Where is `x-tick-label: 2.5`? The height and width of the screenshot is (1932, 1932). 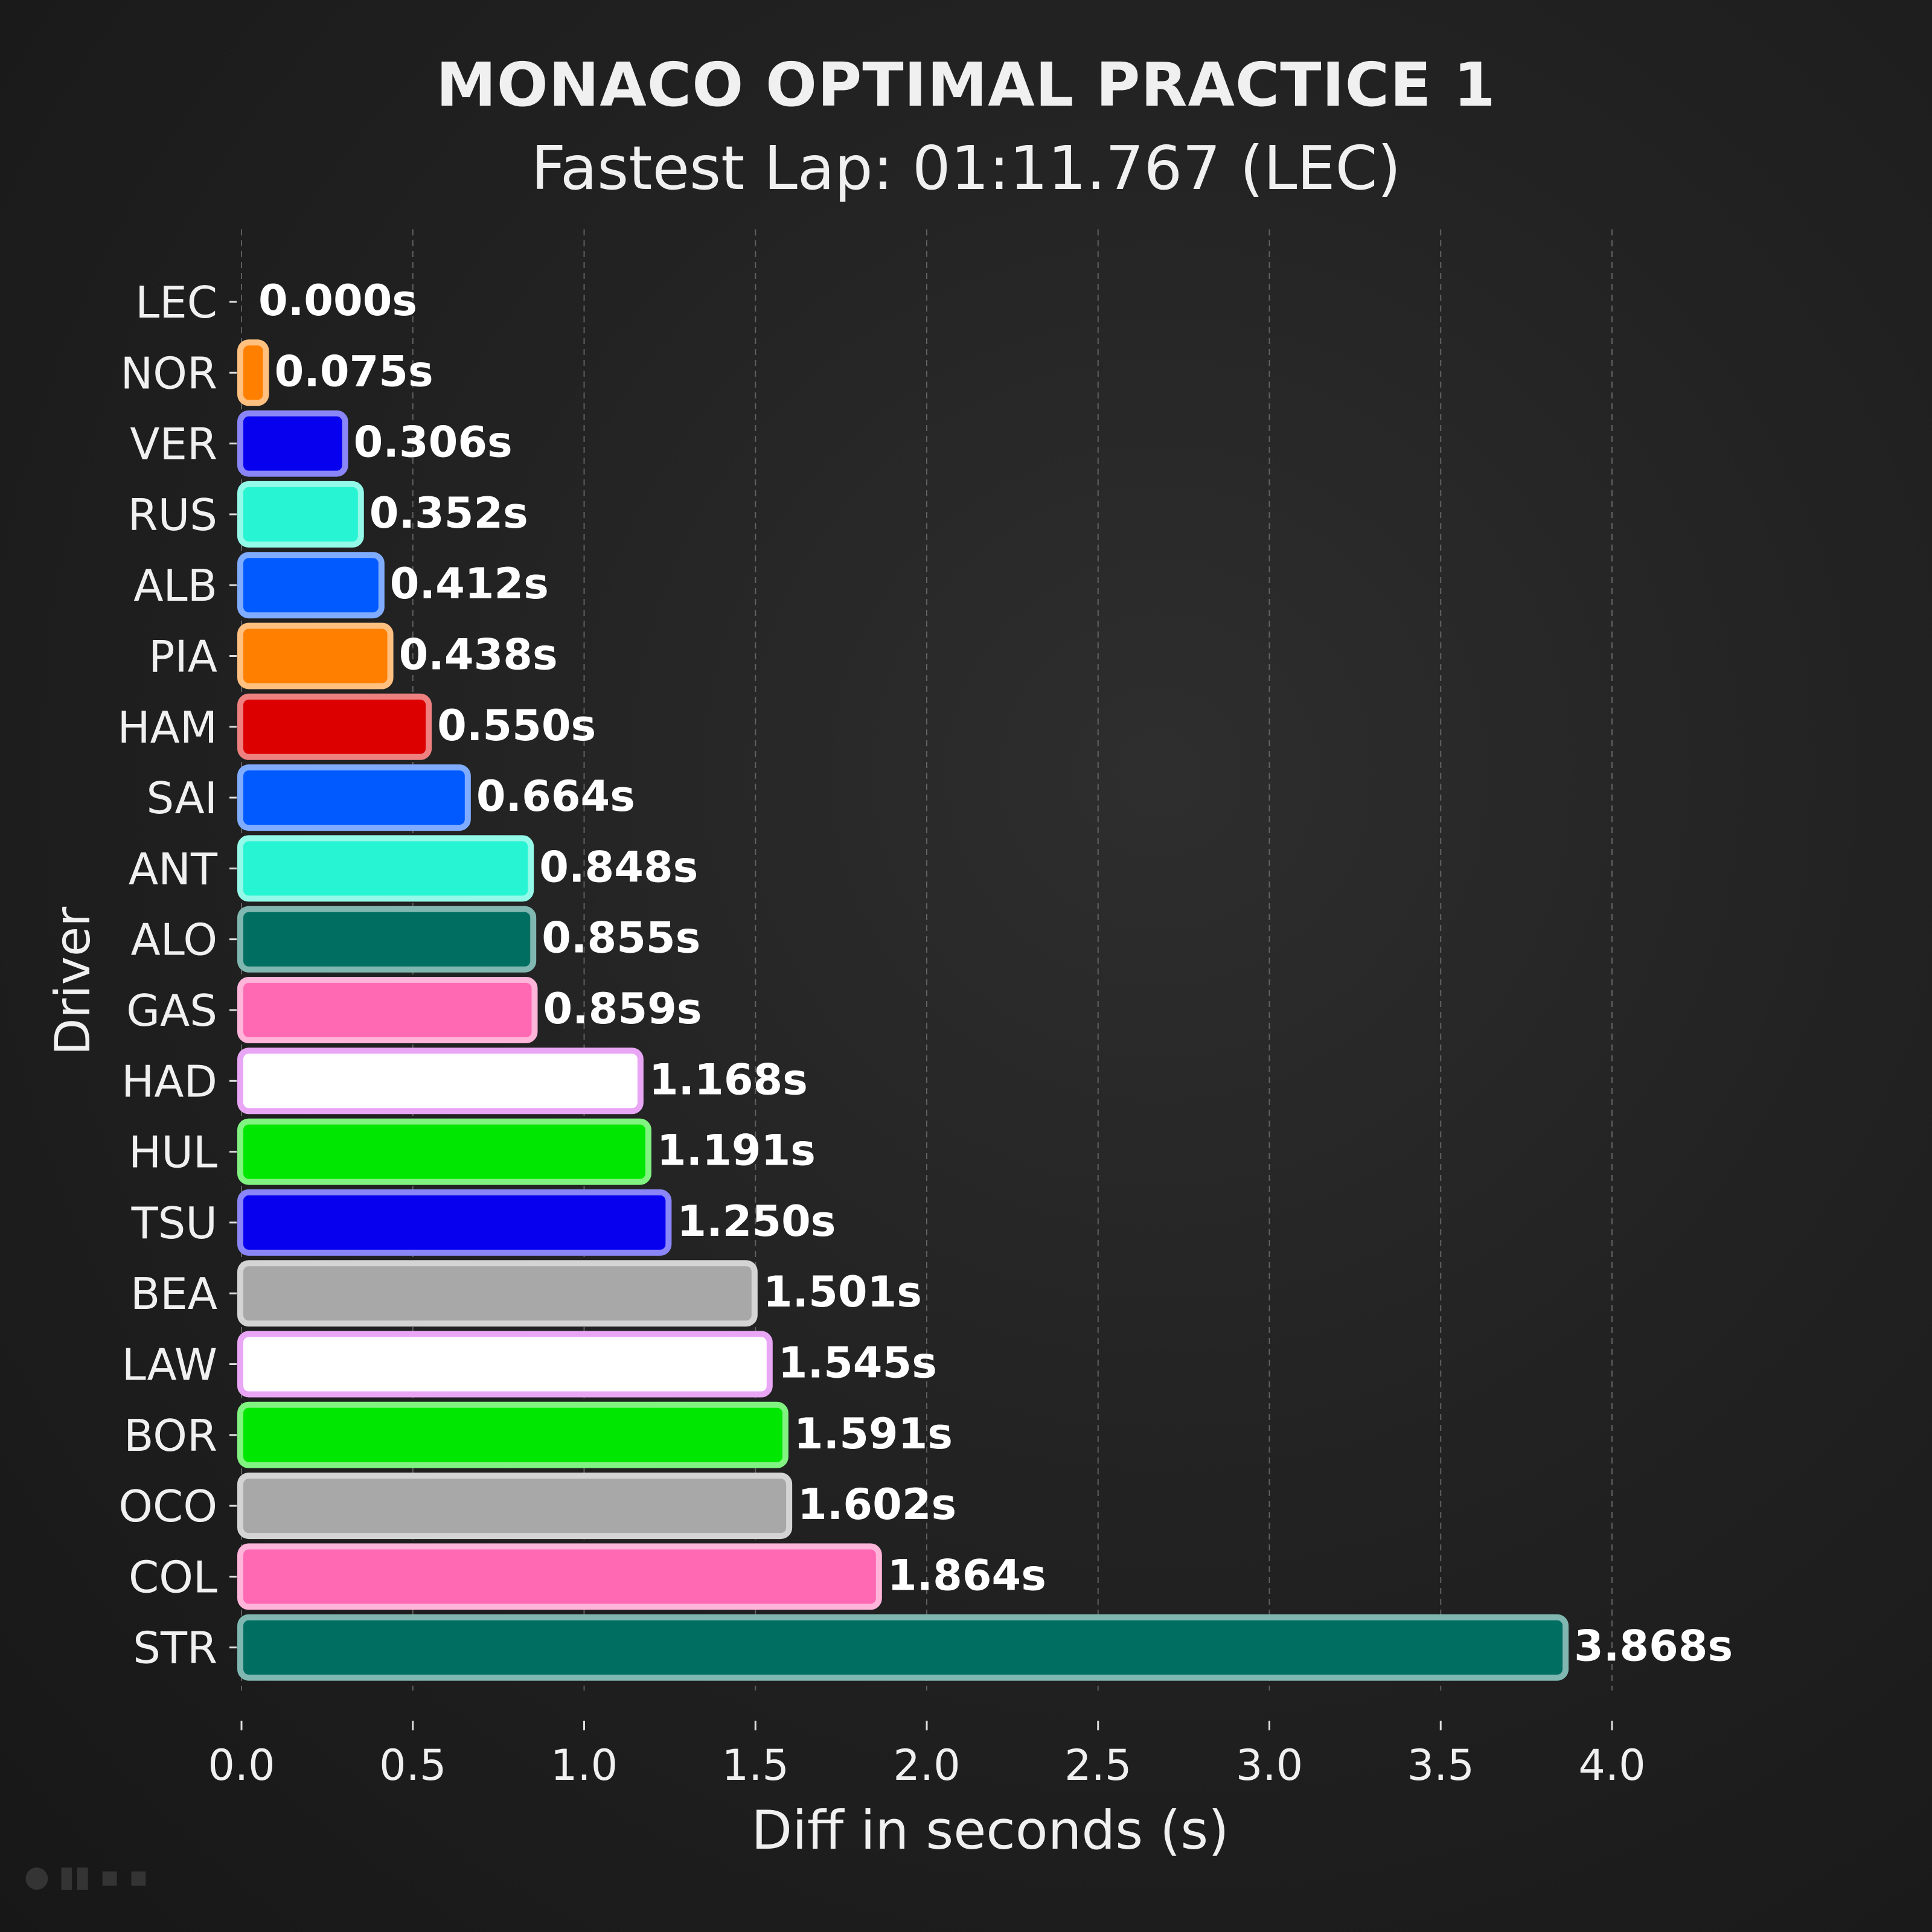 x-tick-label: 2.5 is located at coordinates (1097, 1766).